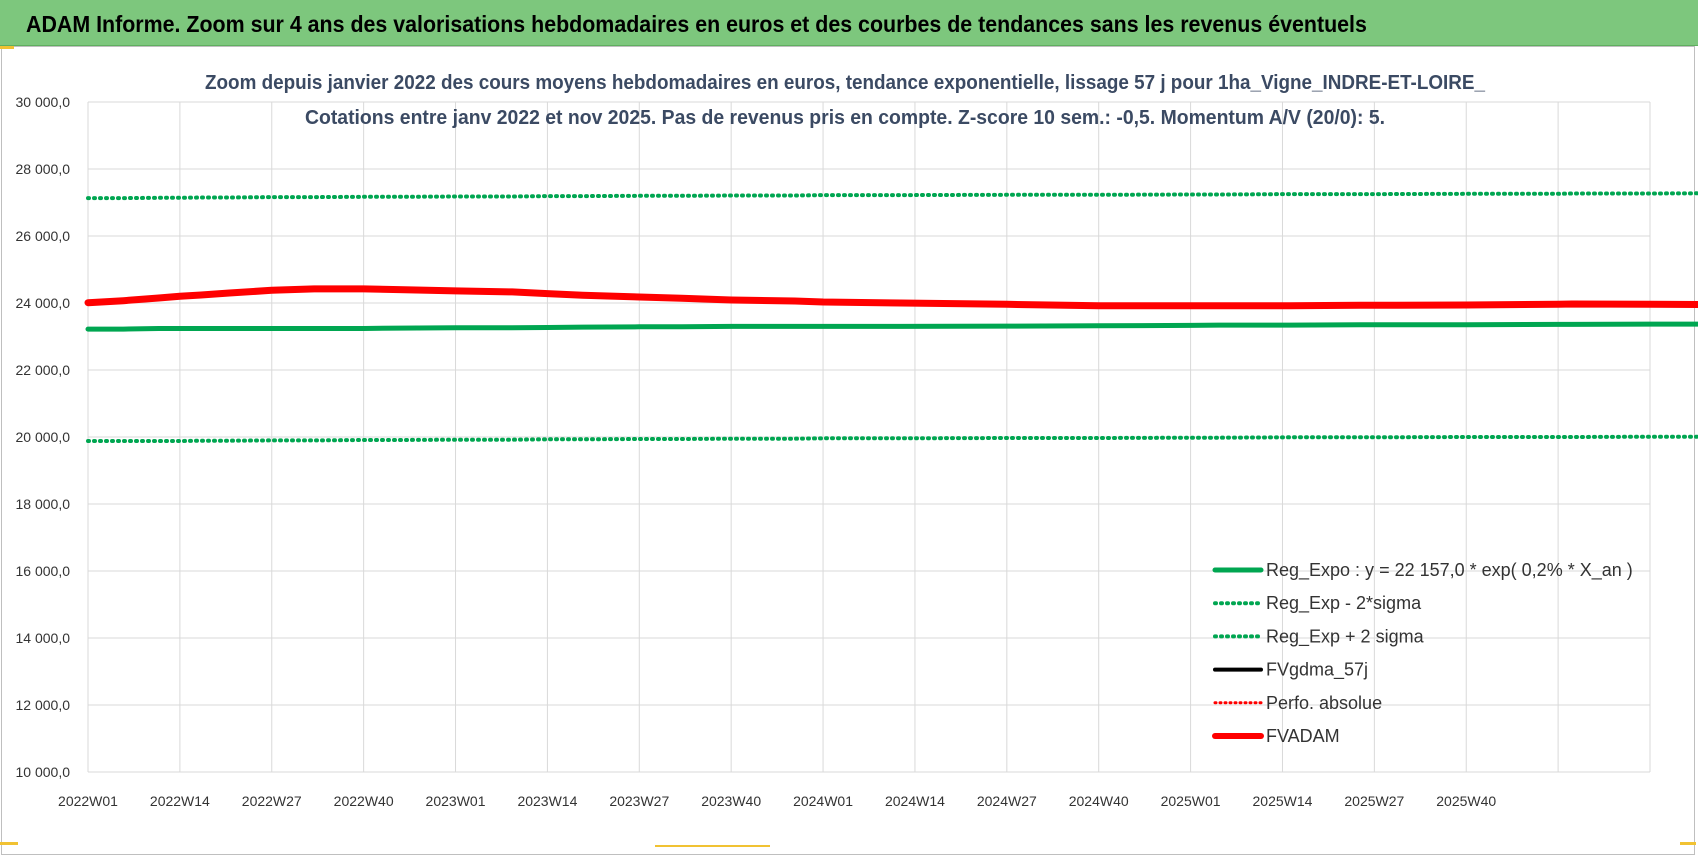 The image size is (1698, 857). What do you see at coordinates (639, 801) in the screenshot?
I see `x-tick-label: 2023W27` at bounding box center [639, 801].